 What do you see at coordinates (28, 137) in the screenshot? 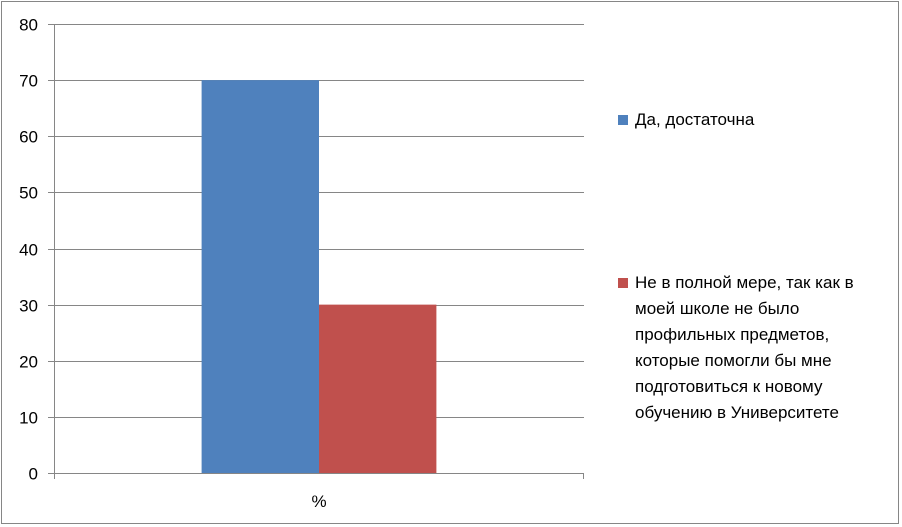
I see `y-tick-label-60: 60` at bounding box center [28, 137].